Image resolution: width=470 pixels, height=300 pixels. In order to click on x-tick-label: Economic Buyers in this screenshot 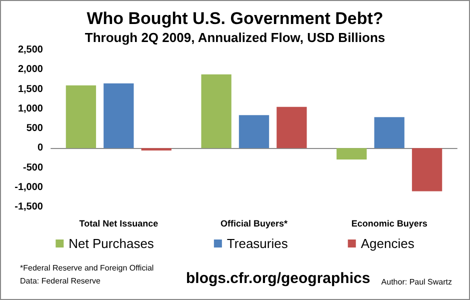, I will do `click(389, 223)`.